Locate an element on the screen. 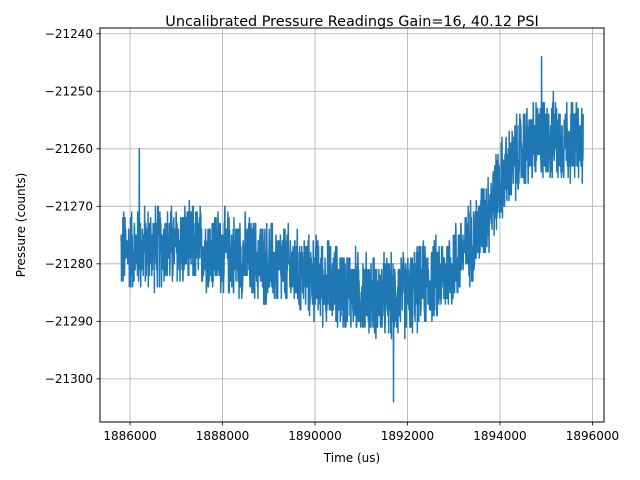  x-axis-label: Time (us) is located at coordinates (351, 458).